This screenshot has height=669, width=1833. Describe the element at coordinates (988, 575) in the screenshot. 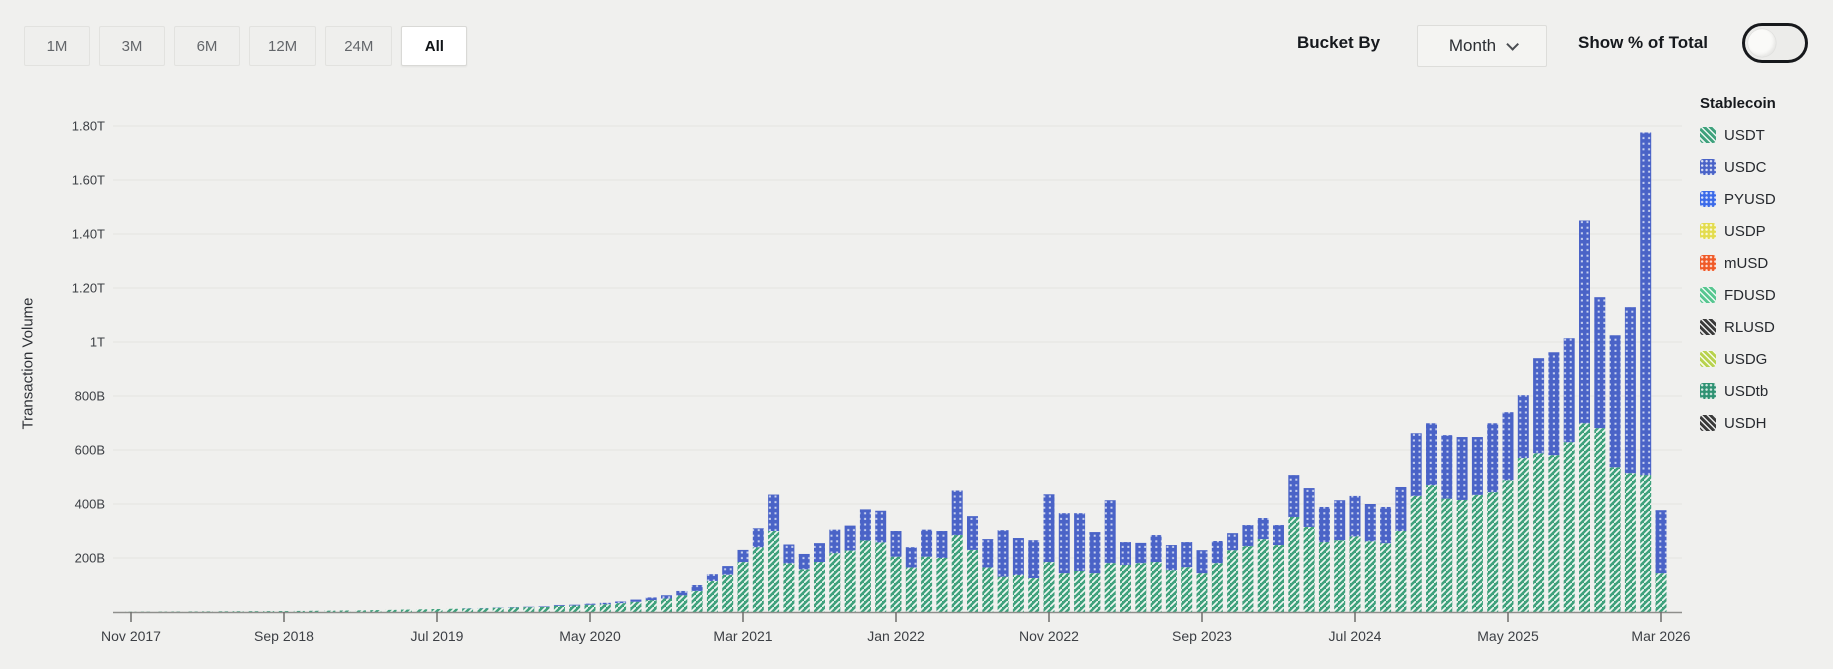

I see `bar-jul-2022` at that location.